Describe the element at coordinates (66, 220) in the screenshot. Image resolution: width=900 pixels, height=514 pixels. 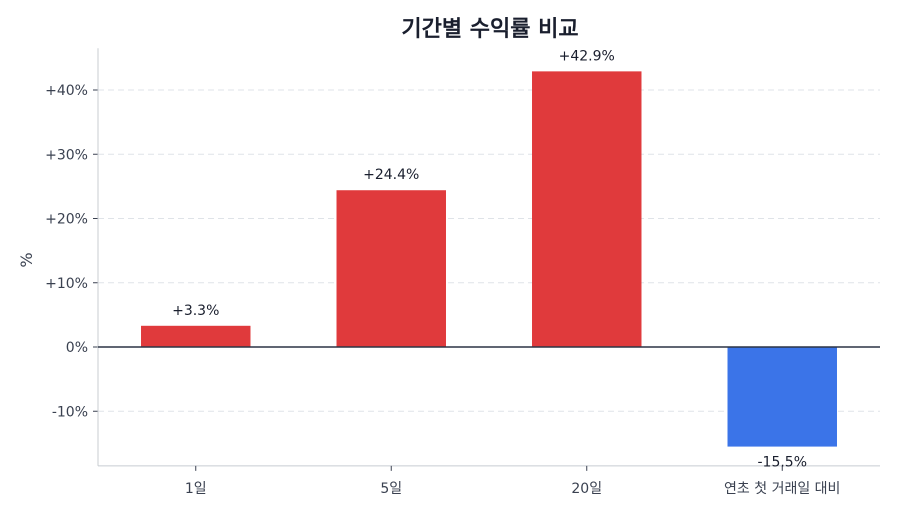
I see `y-tick-label: +20%` at that location.